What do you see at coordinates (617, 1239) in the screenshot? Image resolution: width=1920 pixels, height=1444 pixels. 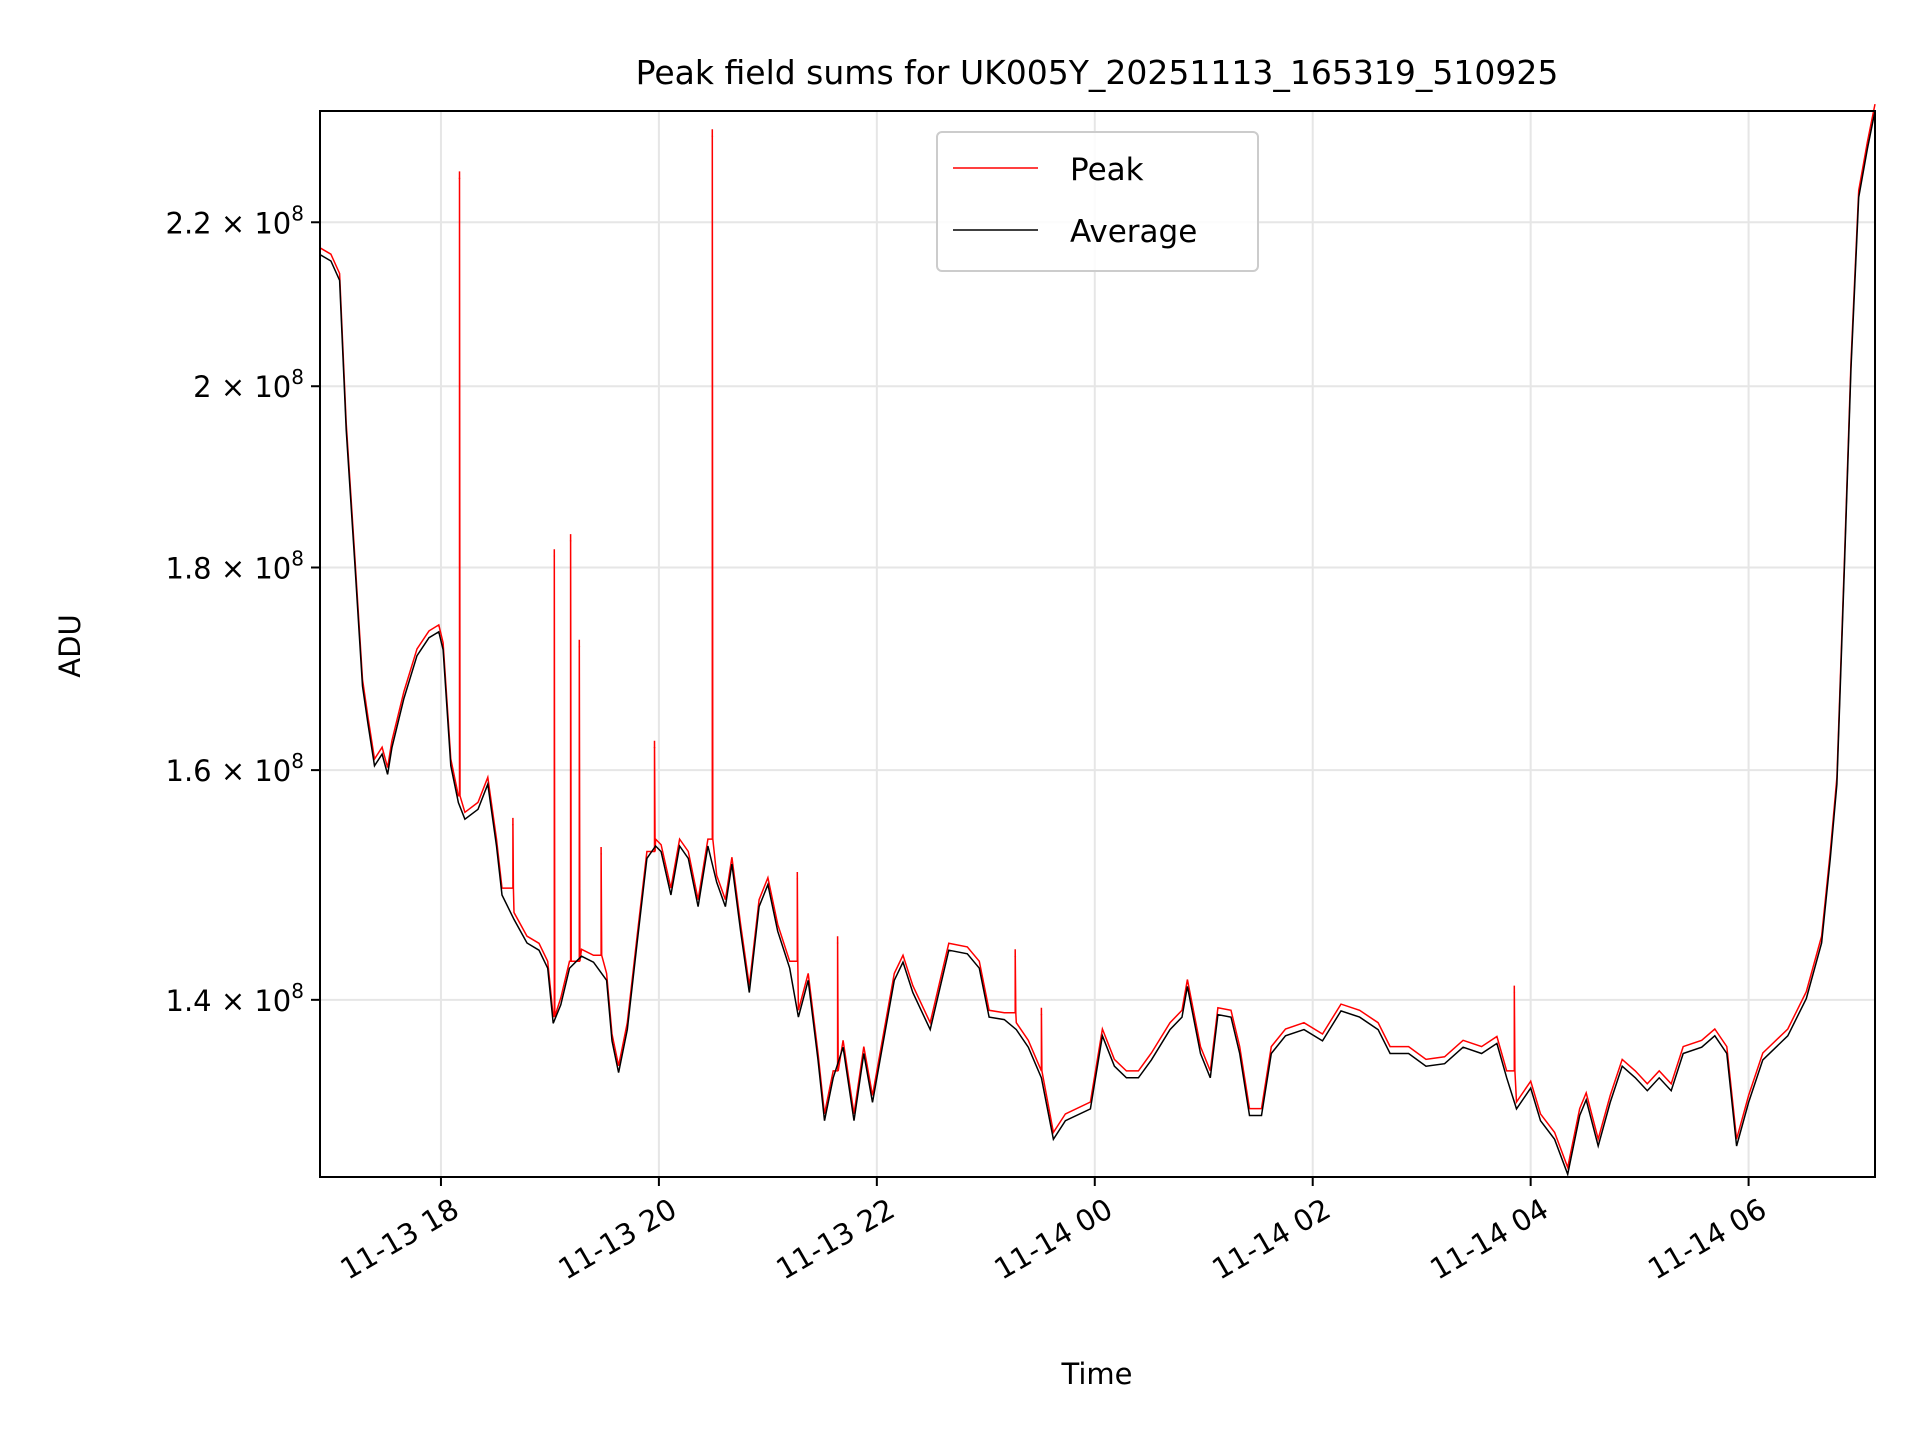 I see `x-tick-label: 11-13 20` at bounding box center [617, 1239].